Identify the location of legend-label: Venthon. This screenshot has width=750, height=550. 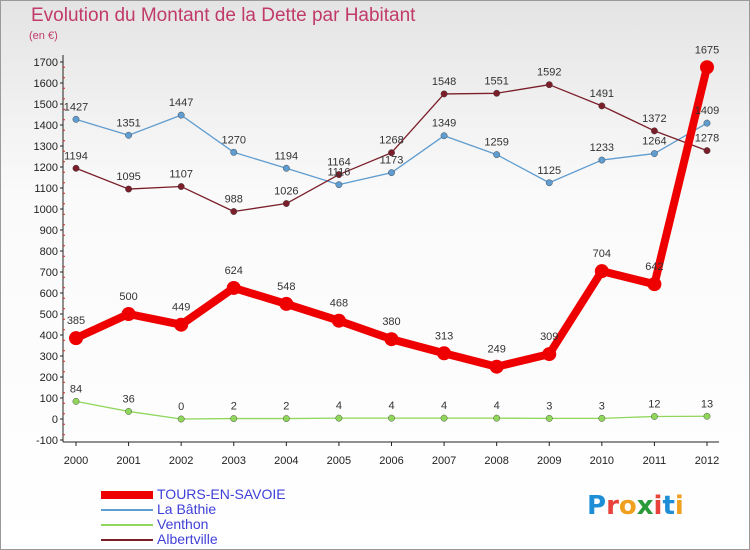
(183, 524).